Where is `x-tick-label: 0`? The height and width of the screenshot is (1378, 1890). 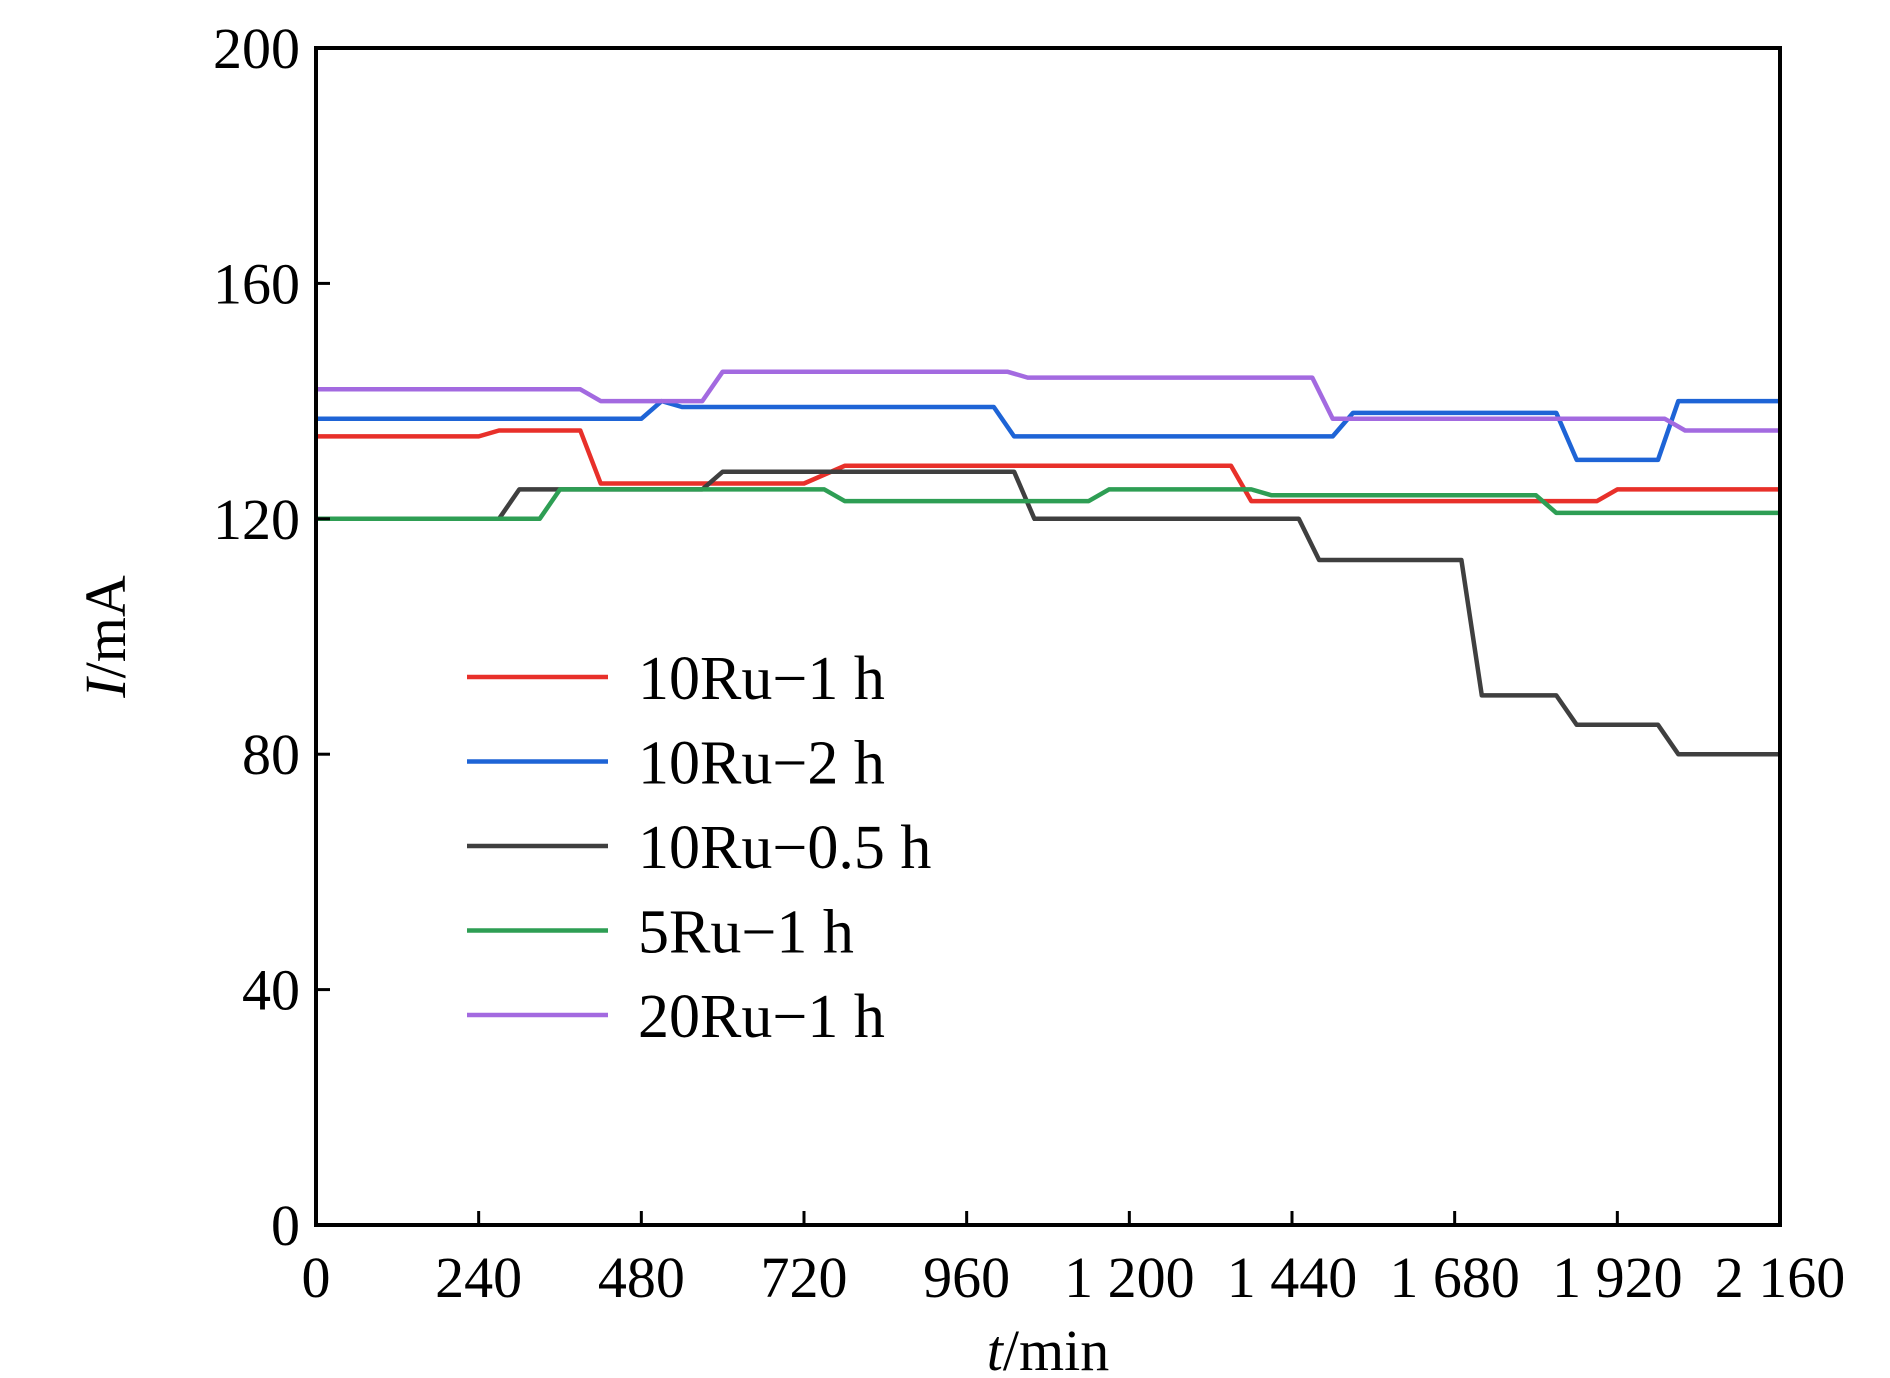
x-tick-label: 0 is located at coordinates (316, 1277).